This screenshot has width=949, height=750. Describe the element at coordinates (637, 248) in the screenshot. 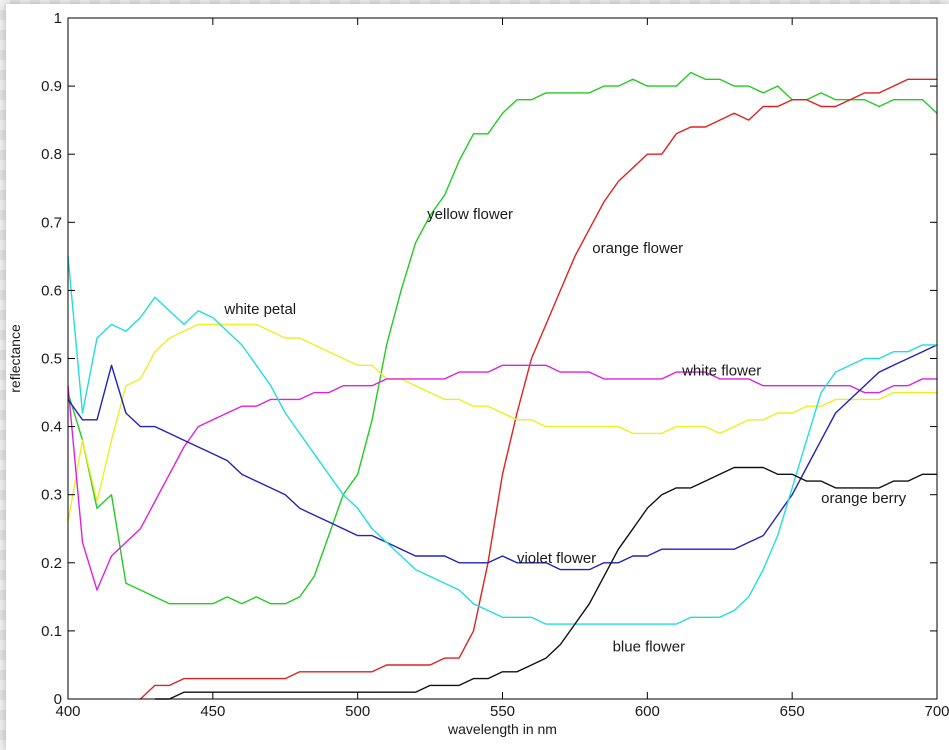

I see `series-annotation: orange flower` at that location.